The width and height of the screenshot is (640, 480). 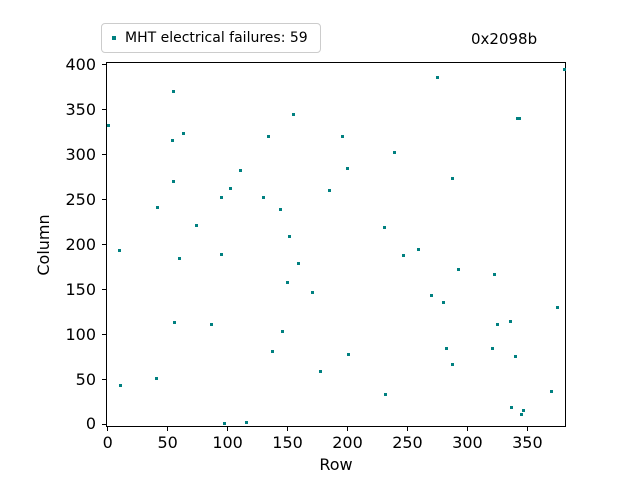 What do you see at coordinates (85, 379) in the screenshot?
I see `y-tick-label: 50` at bounding box center [85, 379].